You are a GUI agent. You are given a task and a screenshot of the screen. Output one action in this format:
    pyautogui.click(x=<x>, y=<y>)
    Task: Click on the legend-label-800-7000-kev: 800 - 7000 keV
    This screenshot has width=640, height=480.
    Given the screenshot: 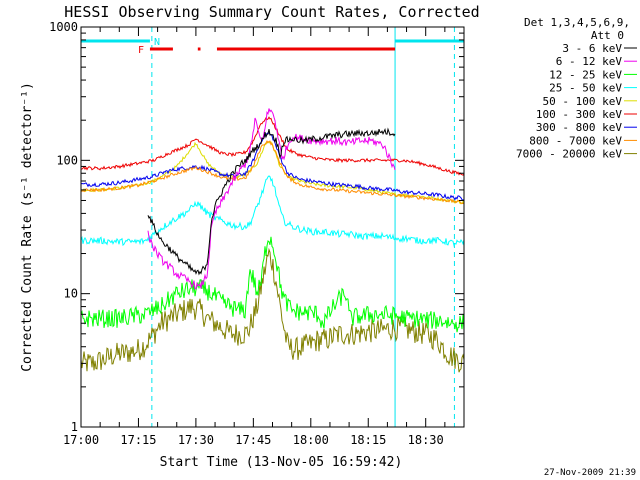 What is the action you would take?
    pyautogui.click(x=575, y=140)
    